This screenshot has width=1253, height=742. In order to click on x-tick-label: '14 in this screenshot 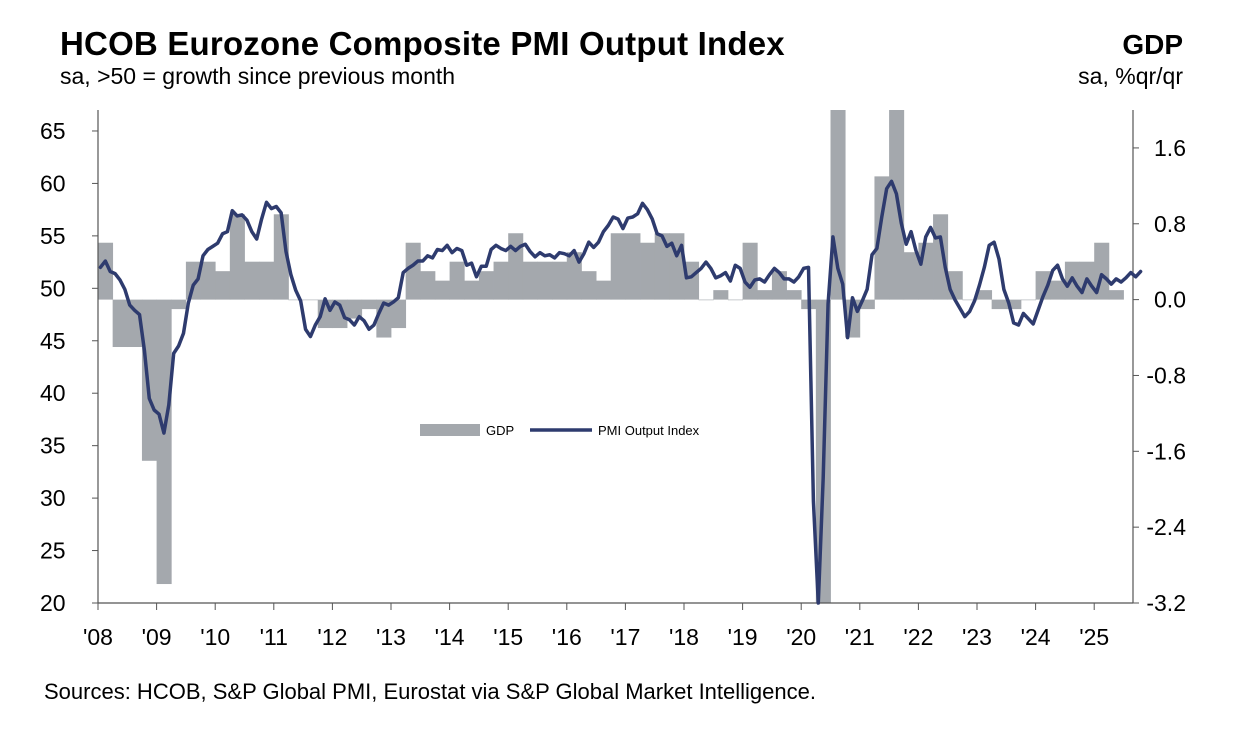, I will do `click(450, 637)`.